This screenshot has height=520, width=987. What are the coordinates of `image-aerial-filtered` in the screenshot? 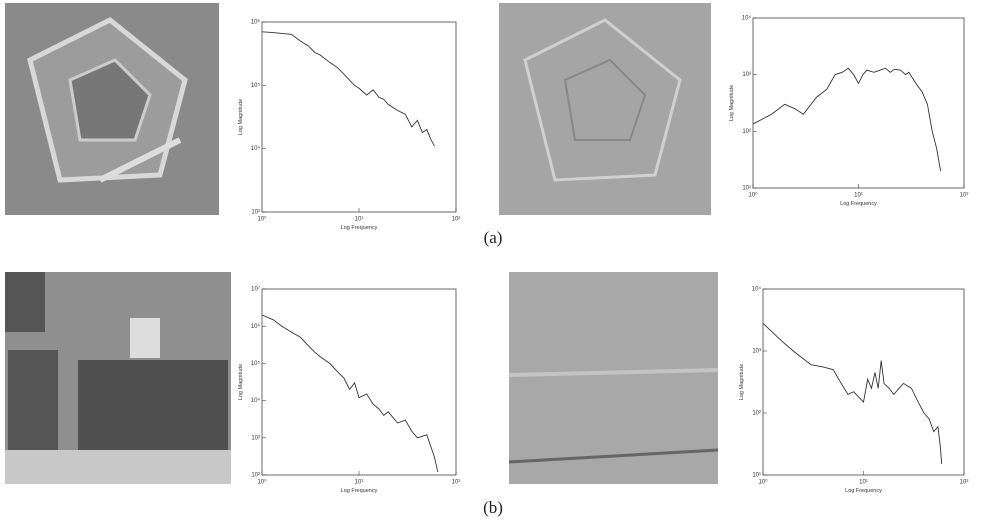 It's located at (605, 109).